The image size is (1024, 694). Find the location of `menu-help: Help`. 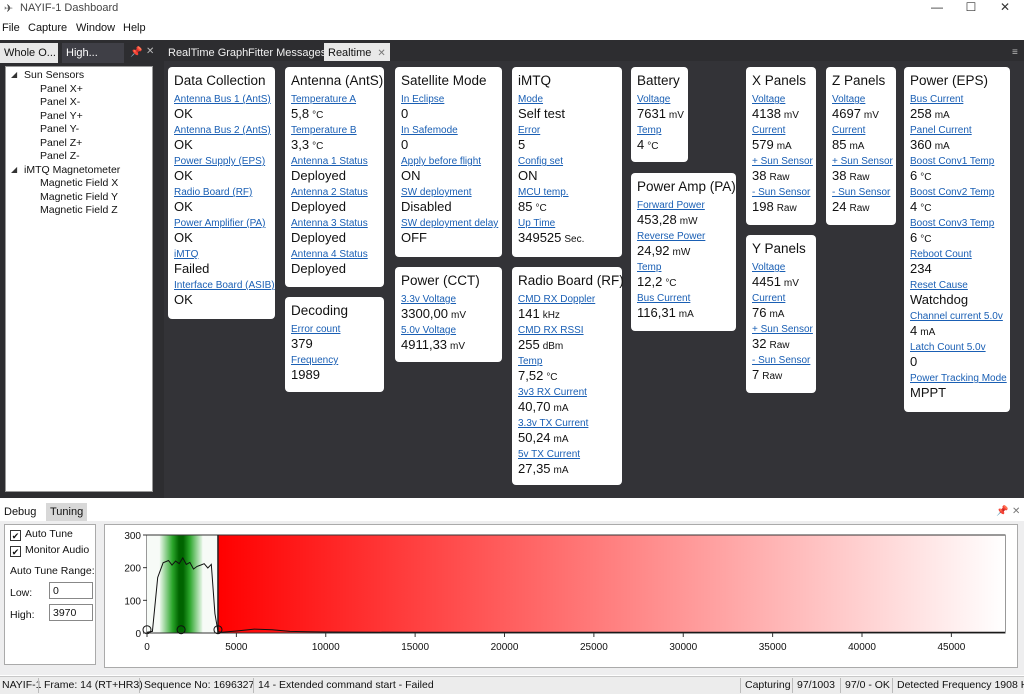

menu-help: Help is located at coordinates (134, 28).